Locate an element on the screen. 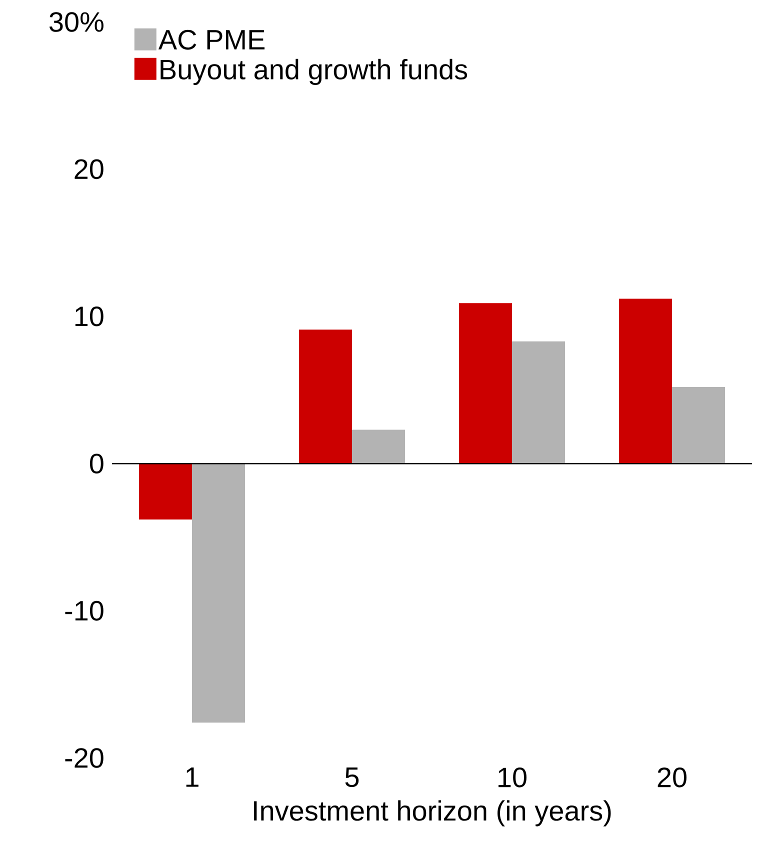 This screenshot has width=766, height=856. y-tick-label: 10 is located at coordinates (89, 316).